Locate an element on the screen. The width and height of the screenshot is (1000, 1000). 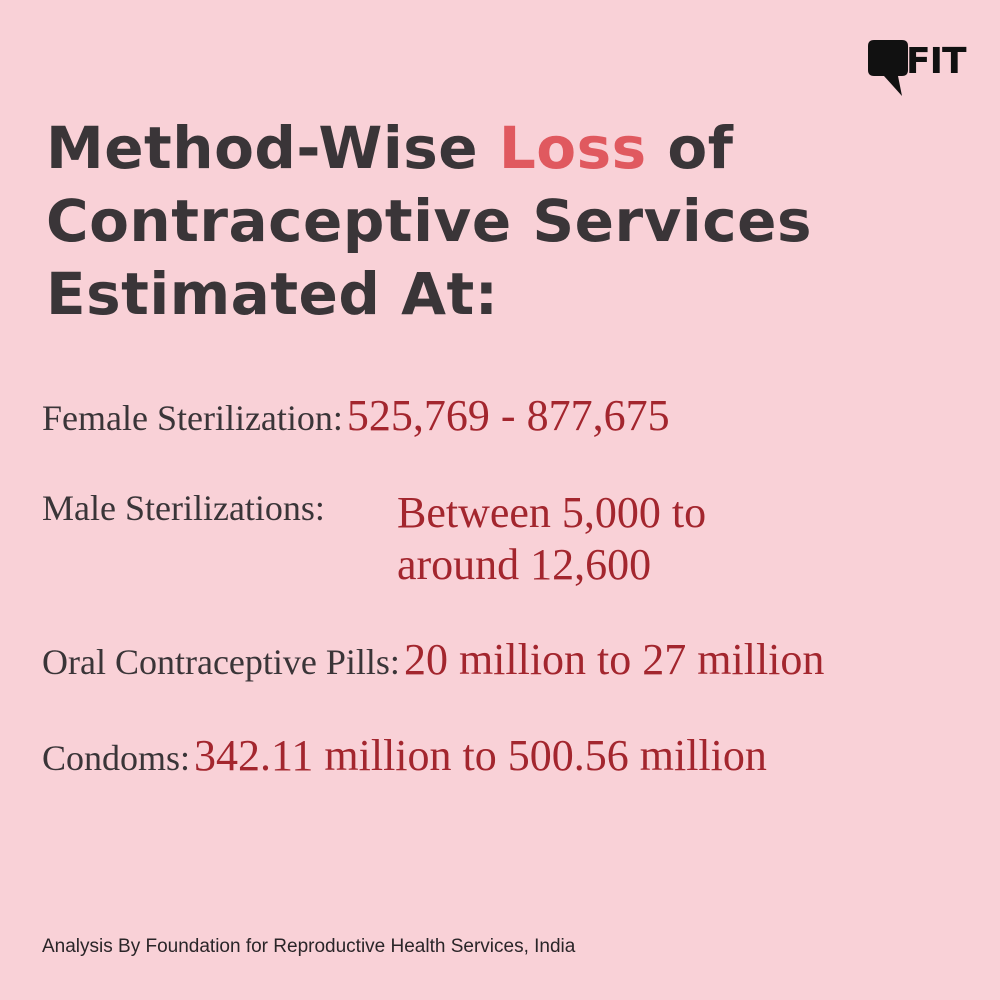
title-line2: Contraceptive Services is located at coordinates (429, 221).